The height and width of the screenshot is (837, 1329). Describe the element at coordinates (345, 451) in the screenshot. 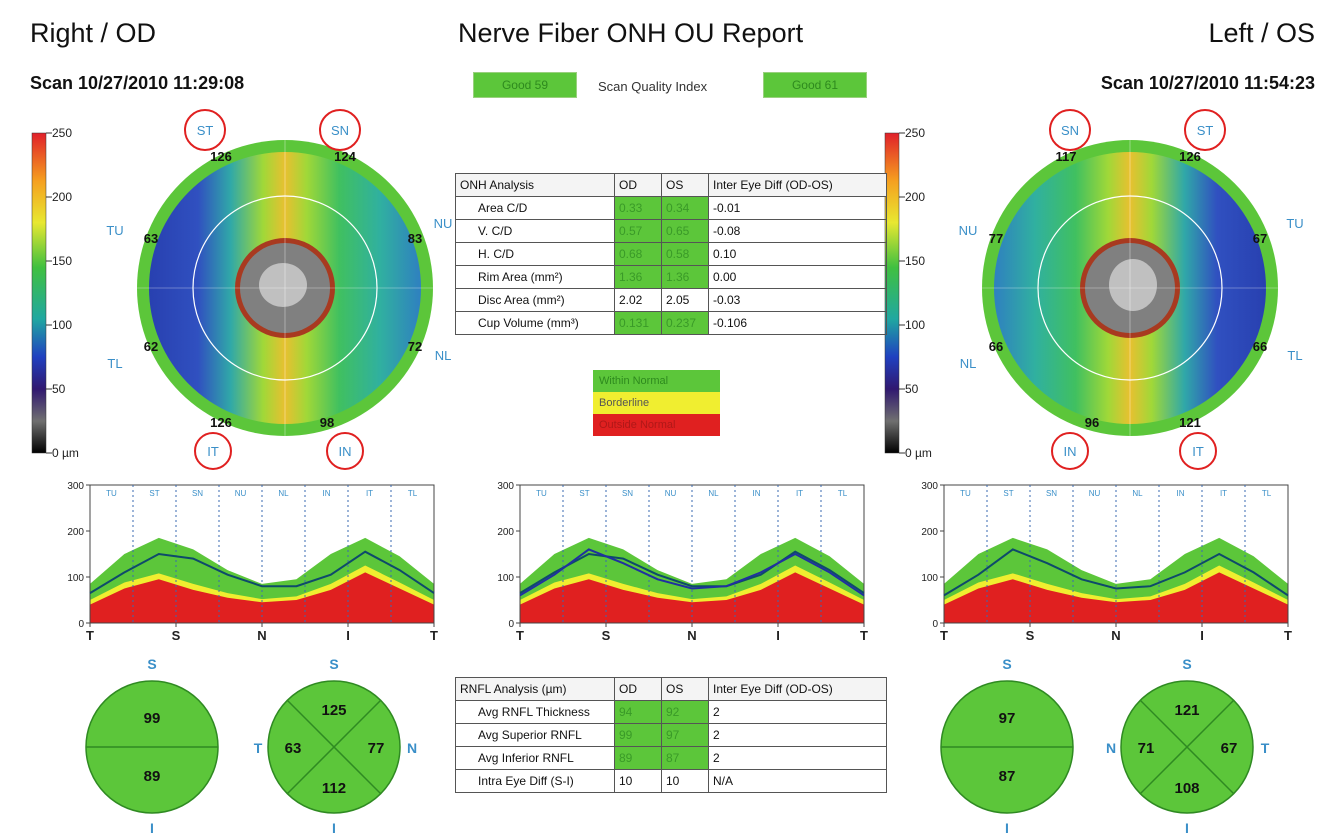

I see `od-in-label: IN` at that location.